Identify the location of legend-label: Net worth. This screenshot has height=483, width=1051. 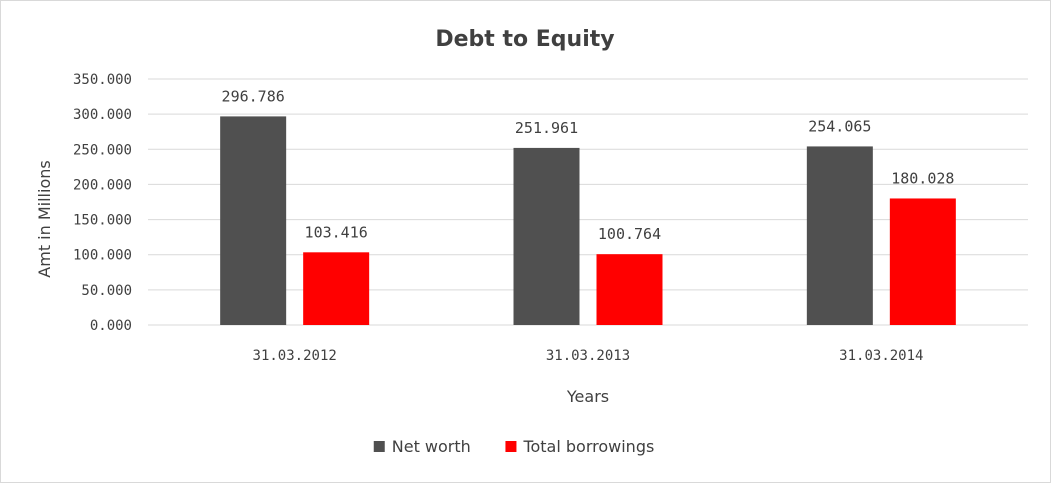
(431, 446).